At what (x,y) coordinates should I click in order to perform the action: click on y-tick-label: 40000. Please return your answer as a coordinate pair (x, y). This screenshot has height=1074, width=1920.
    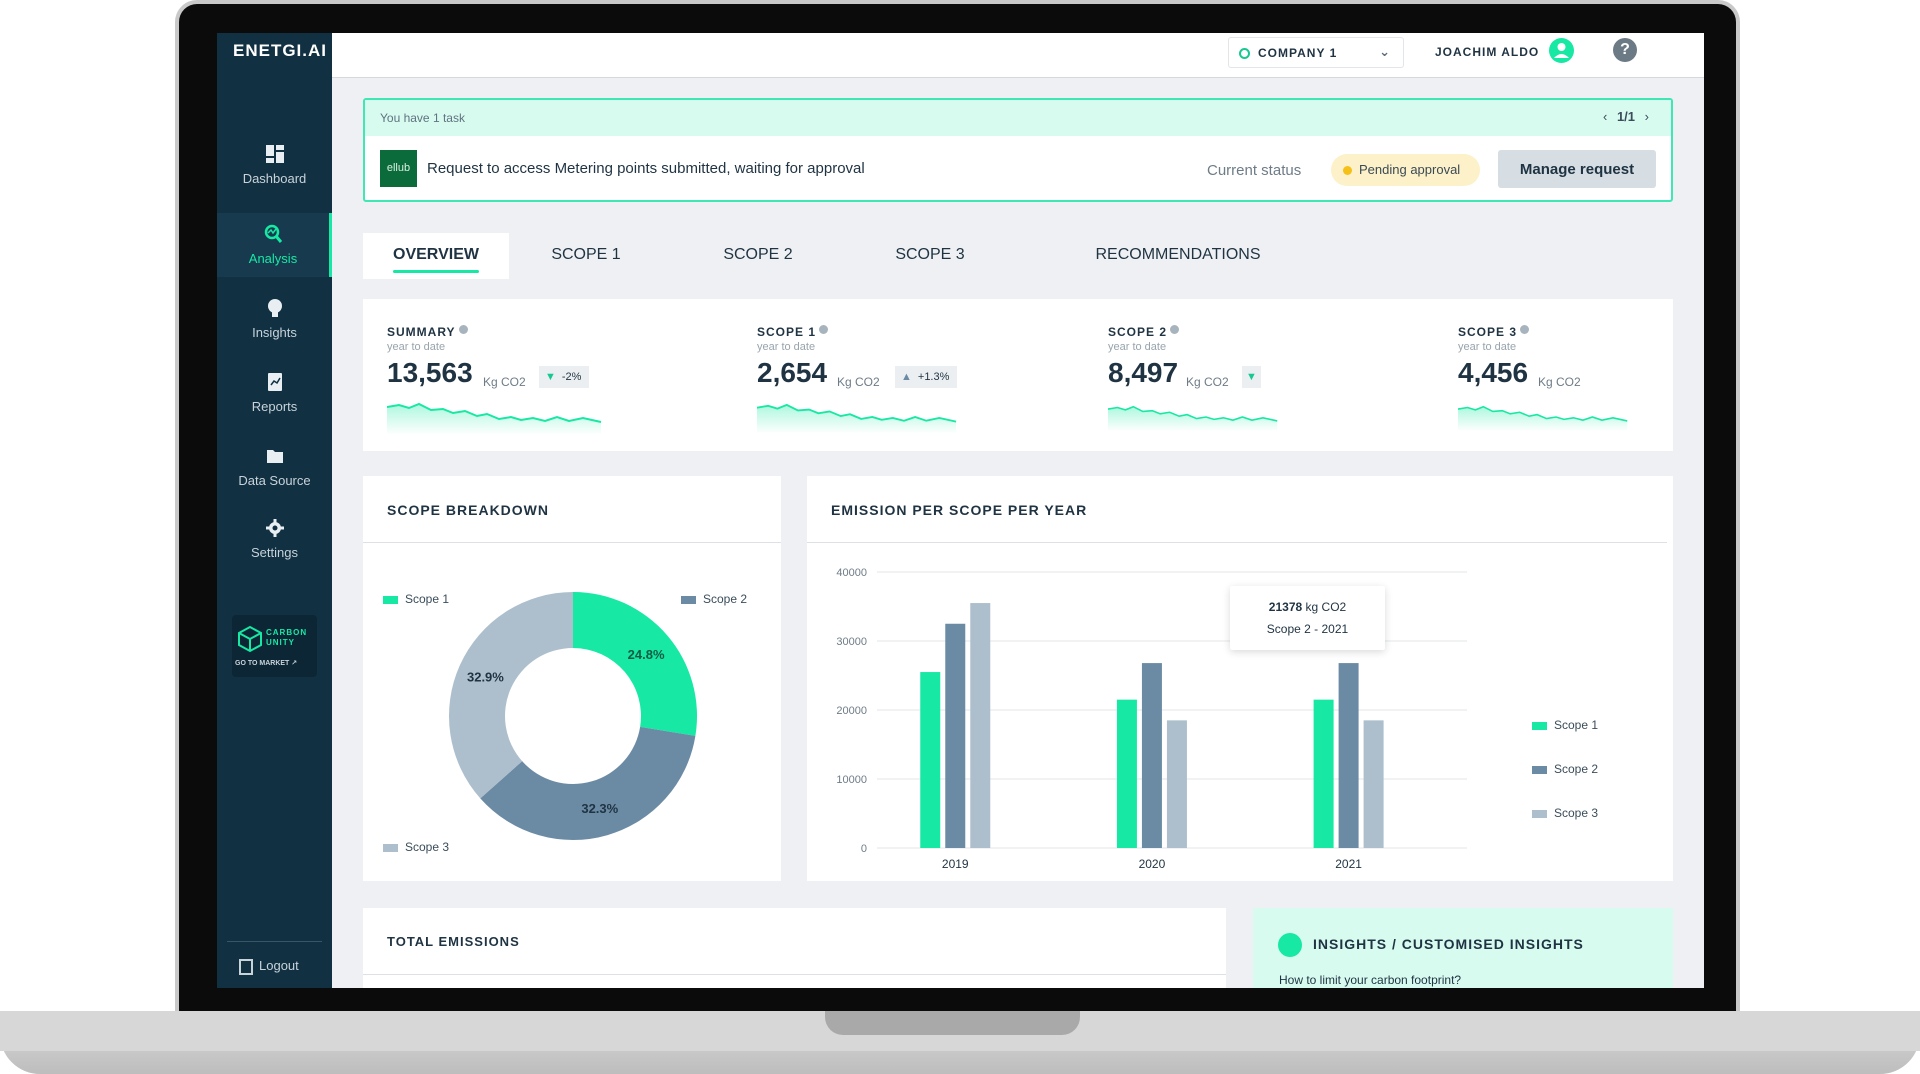
    Looking at the image, I should click on (851, 573).